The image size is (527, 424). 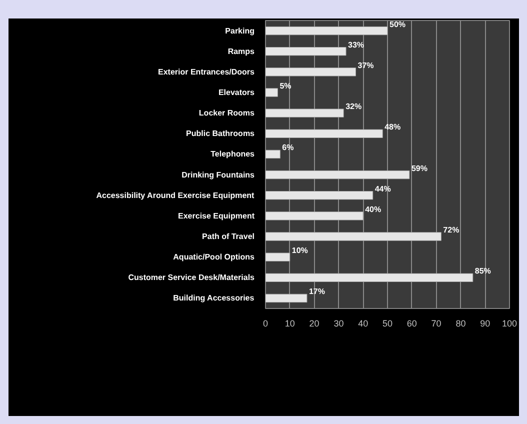 What do you see at coordinates (382, 189) in the screenshot?
I see `data-label: 44%` at bounding box center [382, 189].